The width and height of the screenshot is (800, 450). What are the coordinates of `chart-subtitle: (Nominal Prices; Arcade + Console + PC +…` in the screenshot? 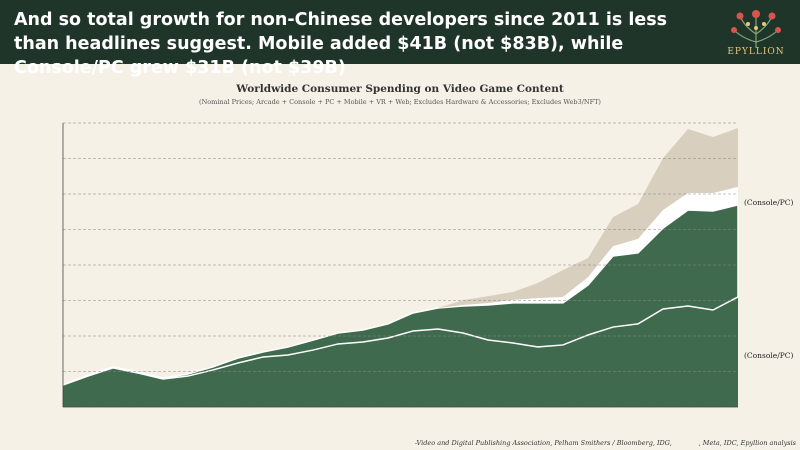 It's located at (400, 102).